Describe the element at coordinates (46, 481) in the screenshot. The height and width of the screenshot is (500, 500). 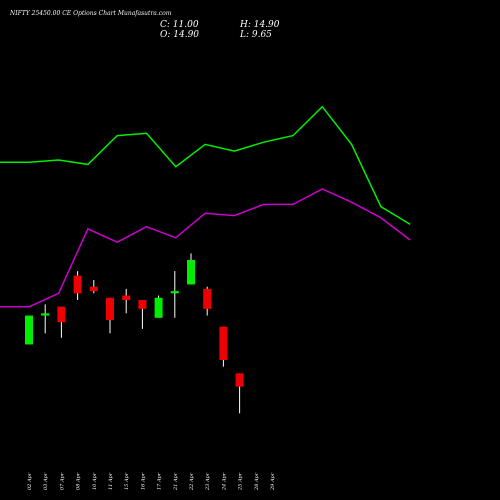
I see `x-tick-label: 03 Apr` at that location.